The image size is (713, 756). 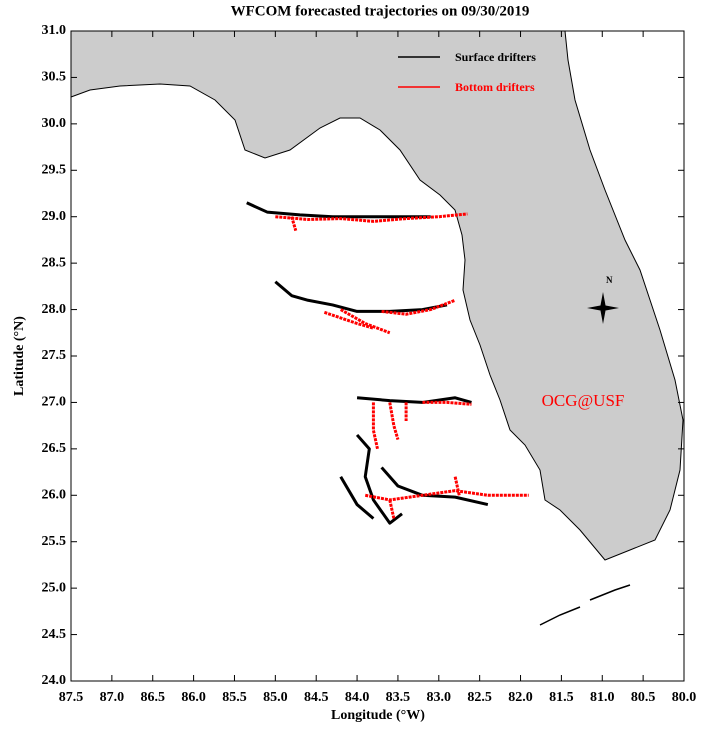 What do you see at coordinates (54, 216) in the screenshot?
I see `y-tick-label: 29.0` at bounding box center [54, 216].